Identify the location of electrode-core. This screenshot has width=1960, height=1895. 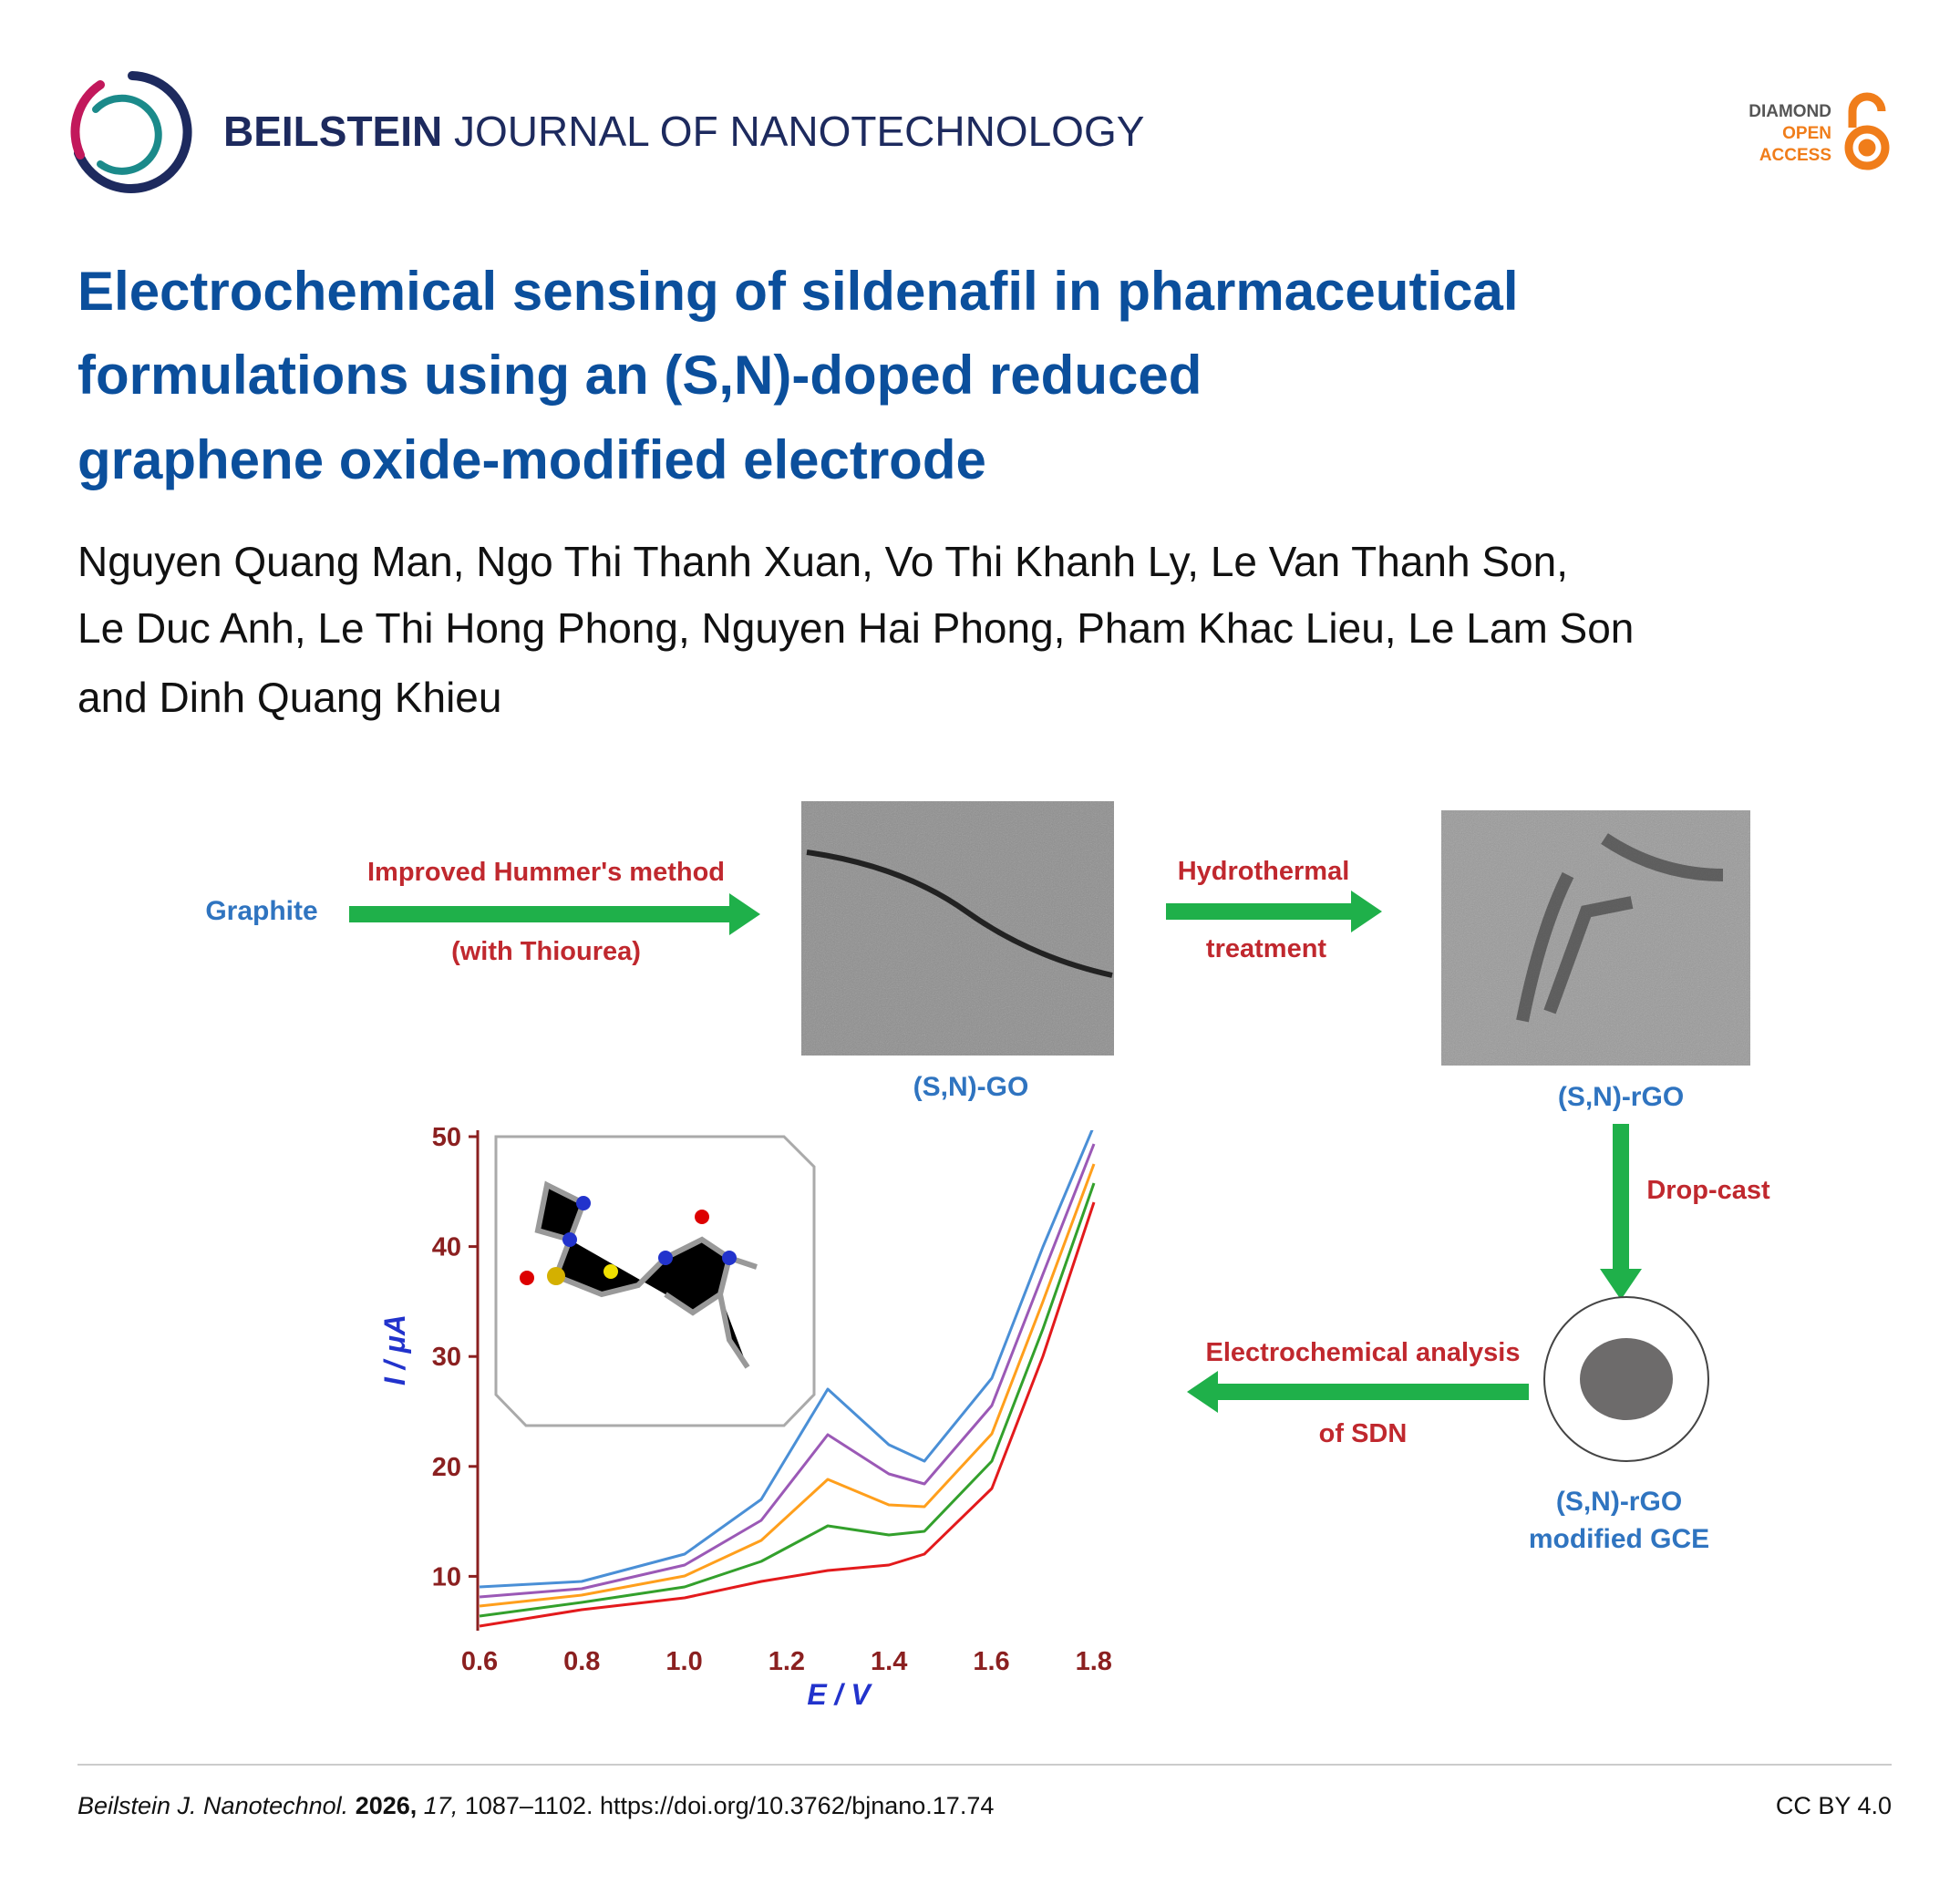
(1626, 1379).